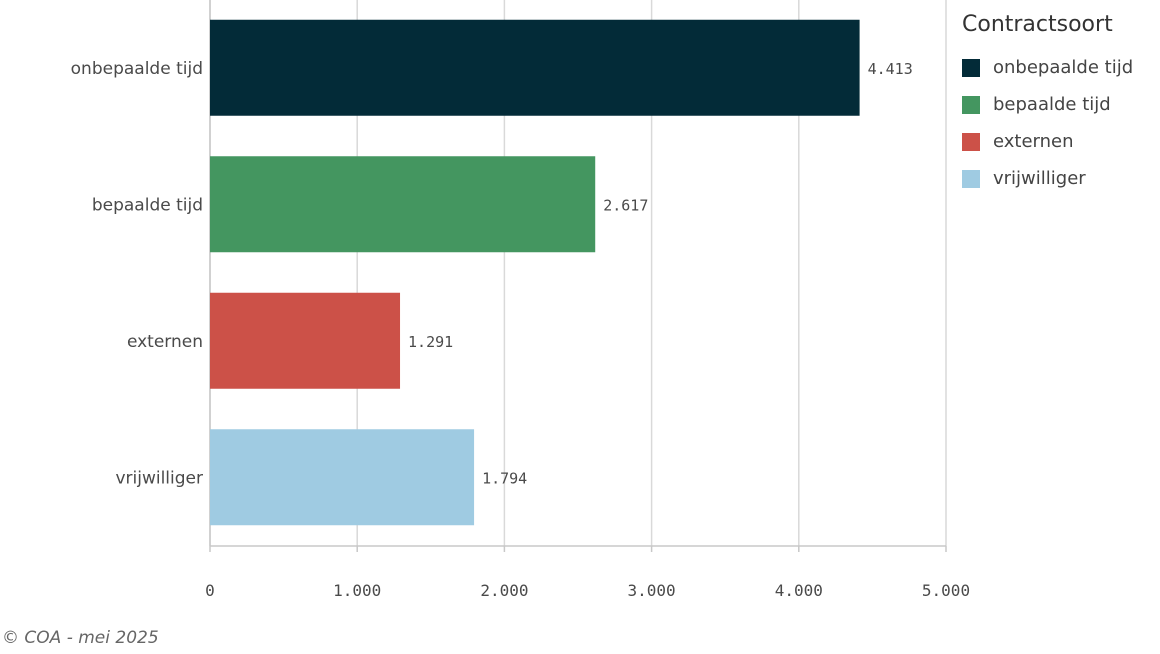 This screenshot has width=1160, height=654. I want to click on copyright-footer: © COA - mei 2025, so click(80, 638).